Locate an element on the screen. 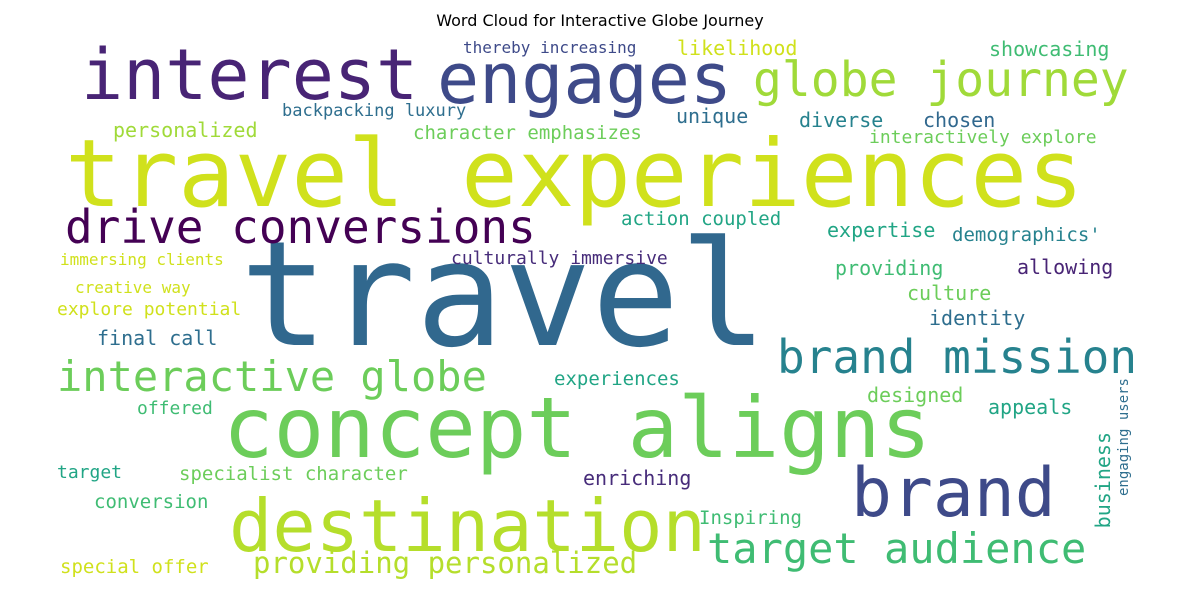 This screenshot has height=600, width=1200. word-travel: travel is located at coordinates (504, 295).